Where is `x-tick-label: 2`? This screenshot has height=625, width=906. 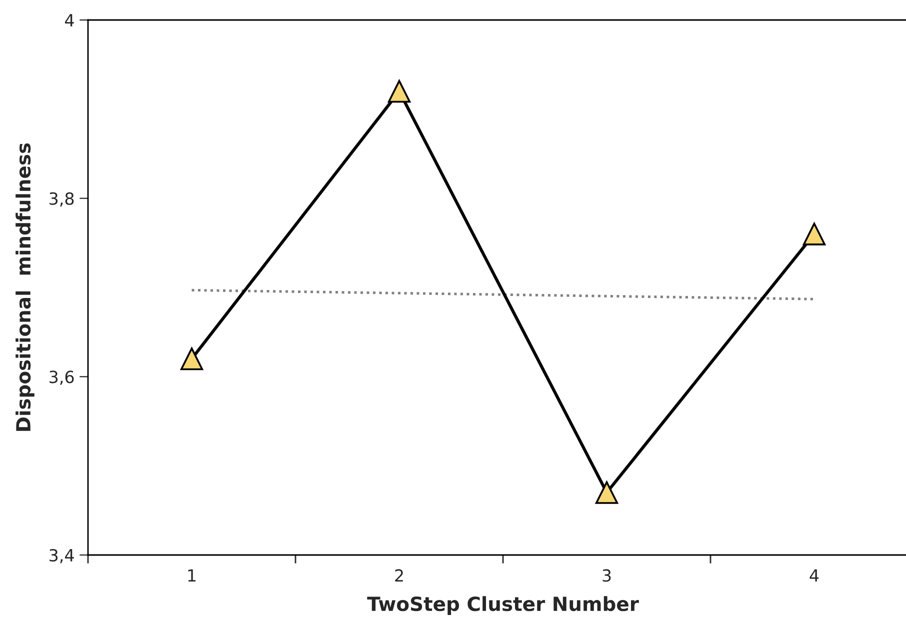 x-tick-label: 2 is located at coordinates (399, 575).